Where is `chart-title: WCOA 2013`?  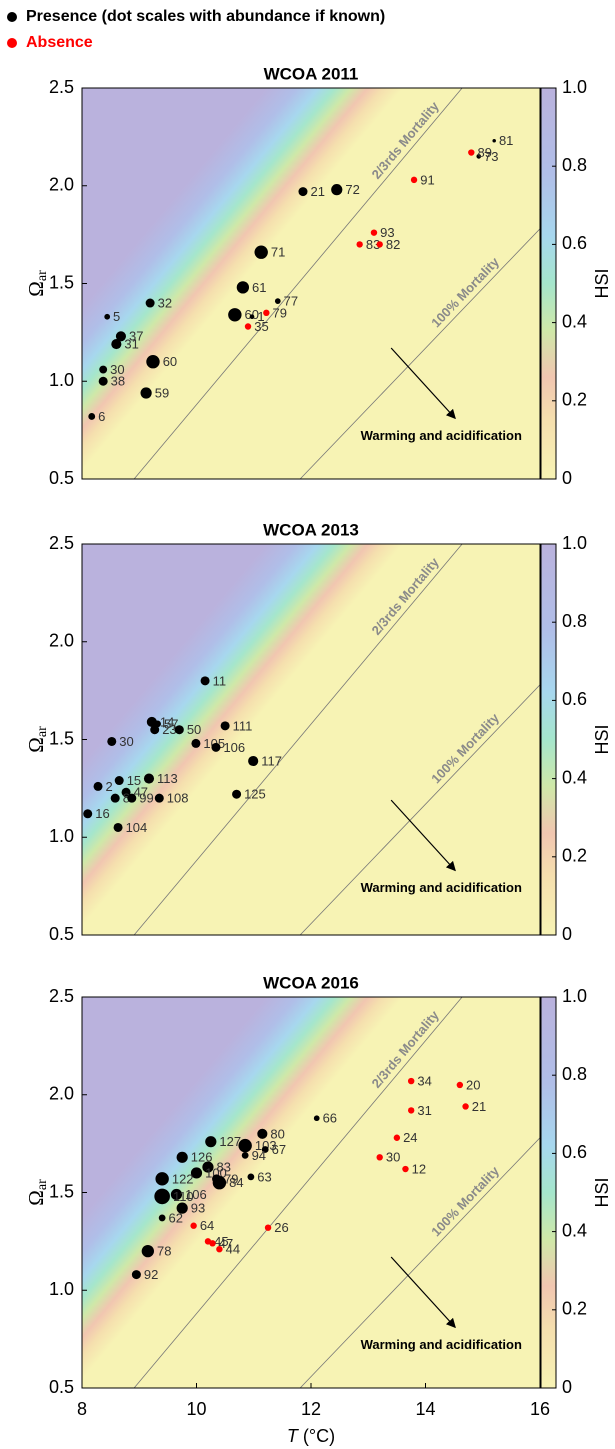 chart-title: WCOA 2013 is located at coordinates (311, 529).